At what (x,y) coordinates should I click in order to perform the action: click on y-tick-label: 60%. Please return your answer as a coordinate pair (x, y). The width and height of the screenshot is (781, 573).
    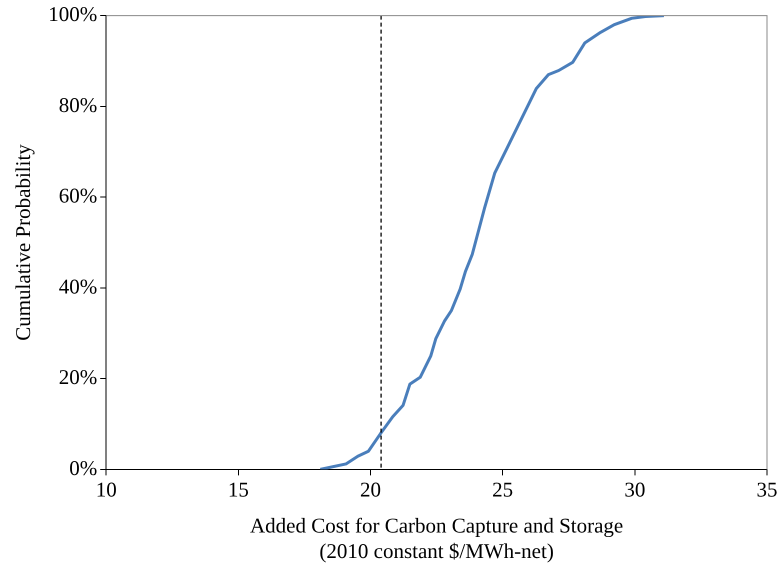
    Looking at the image, I should click on (78, 196).